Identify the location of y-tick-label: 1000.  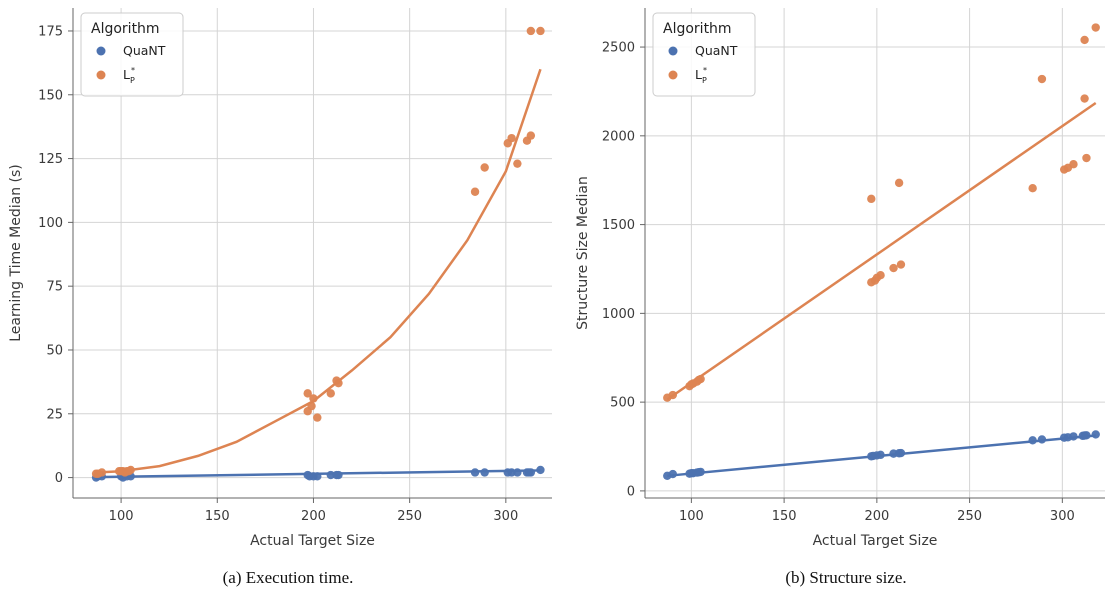
(618, 314).